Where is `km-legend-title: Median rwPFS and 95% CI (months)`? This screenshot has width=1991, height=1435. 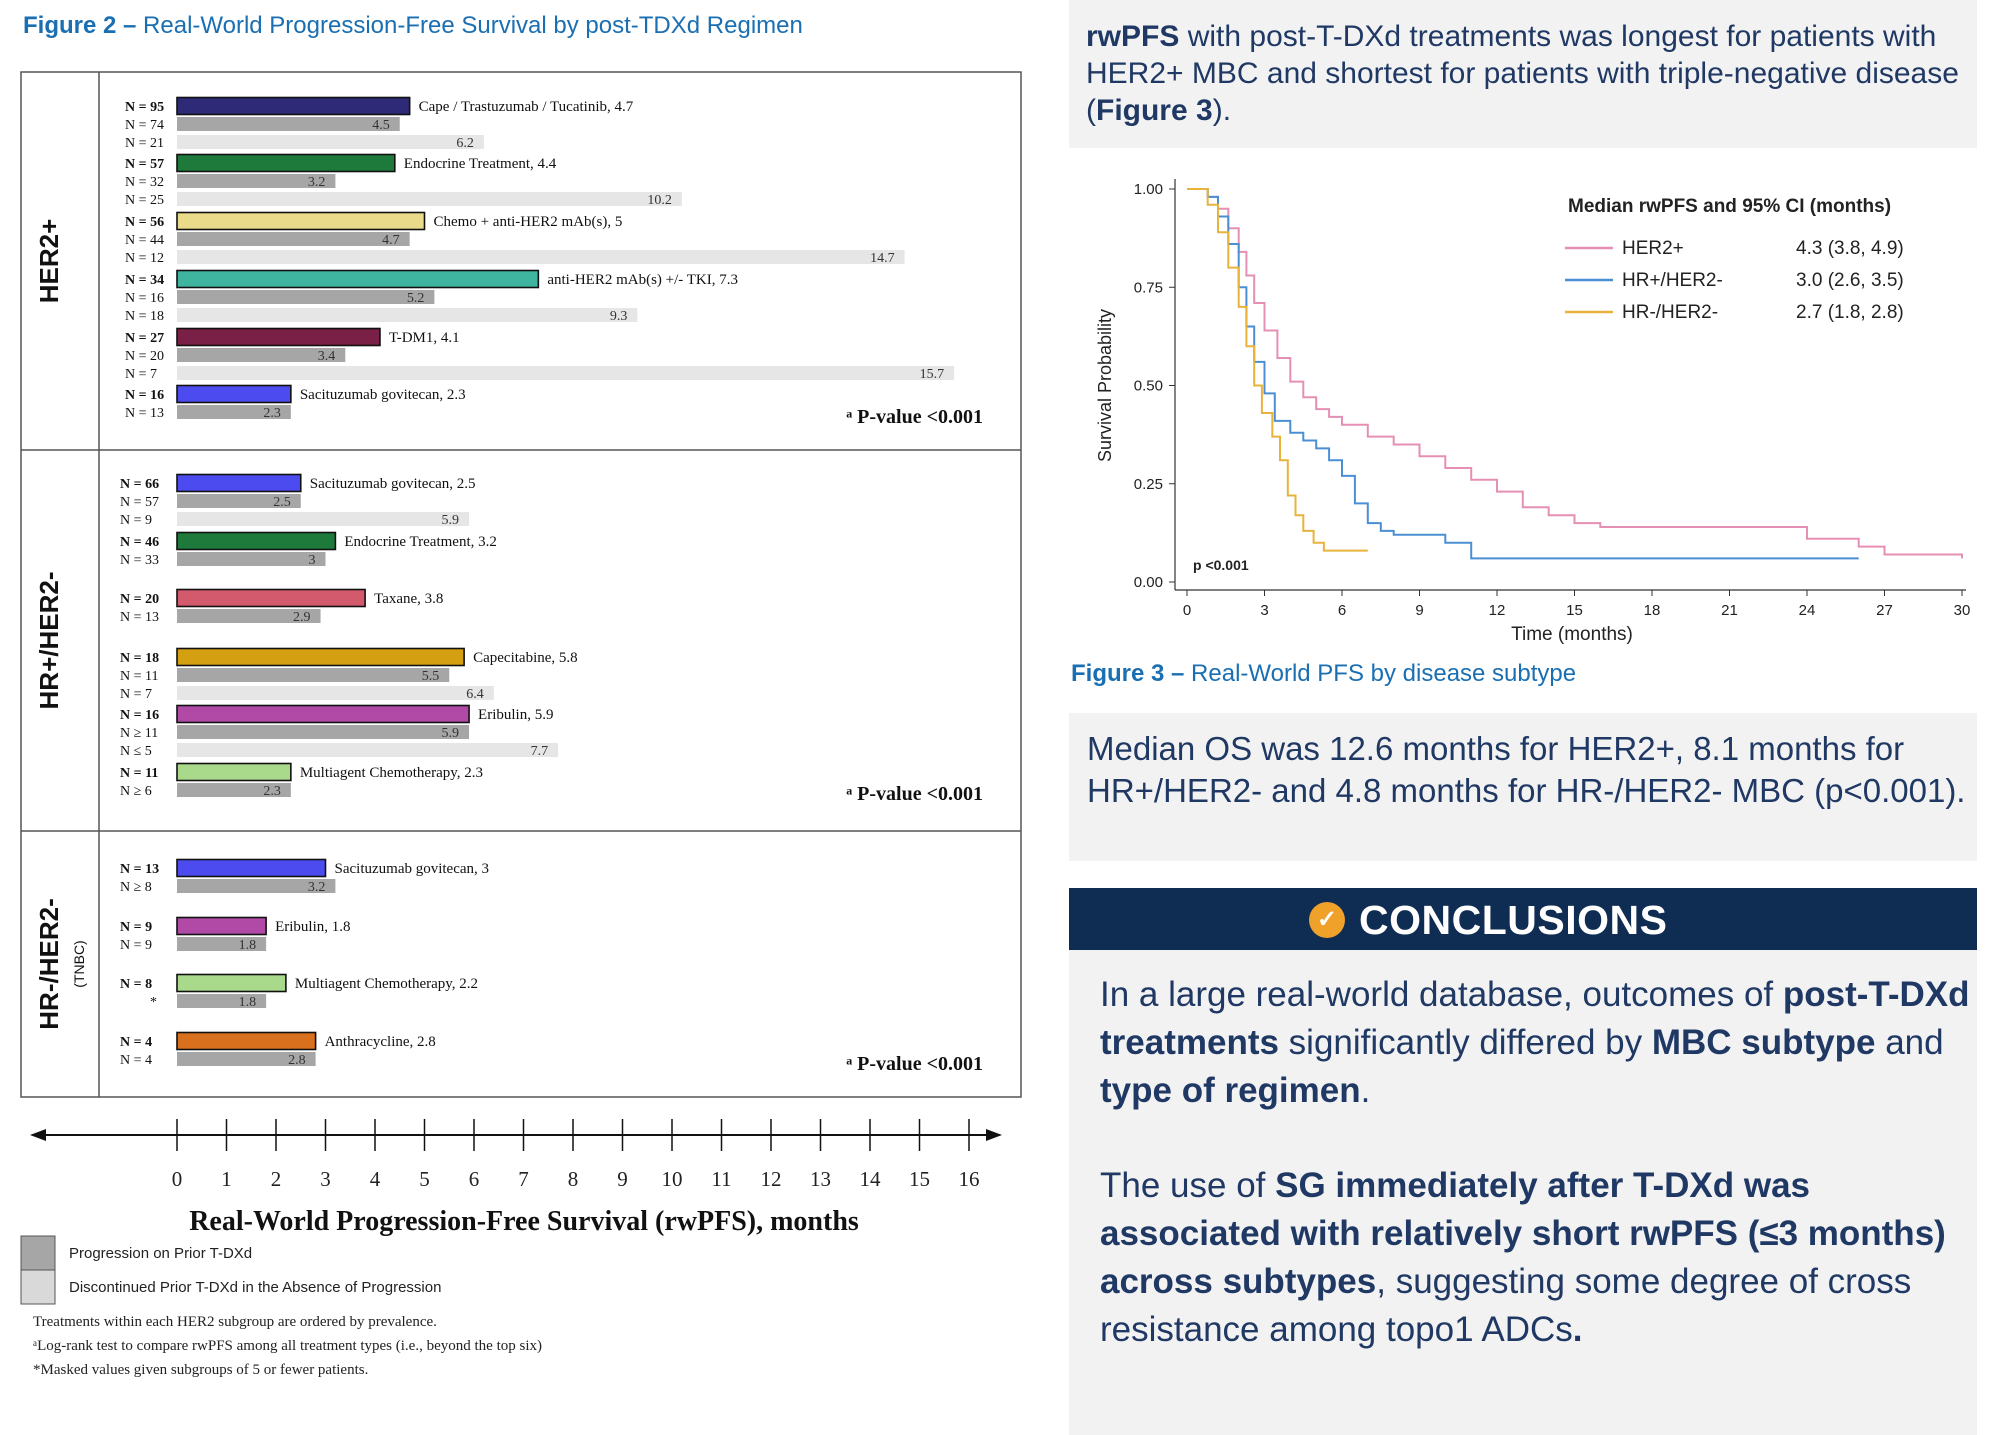
km-legend-title: Median rwPFS and 95% CI (months) is located at coordinates (1729, 206).